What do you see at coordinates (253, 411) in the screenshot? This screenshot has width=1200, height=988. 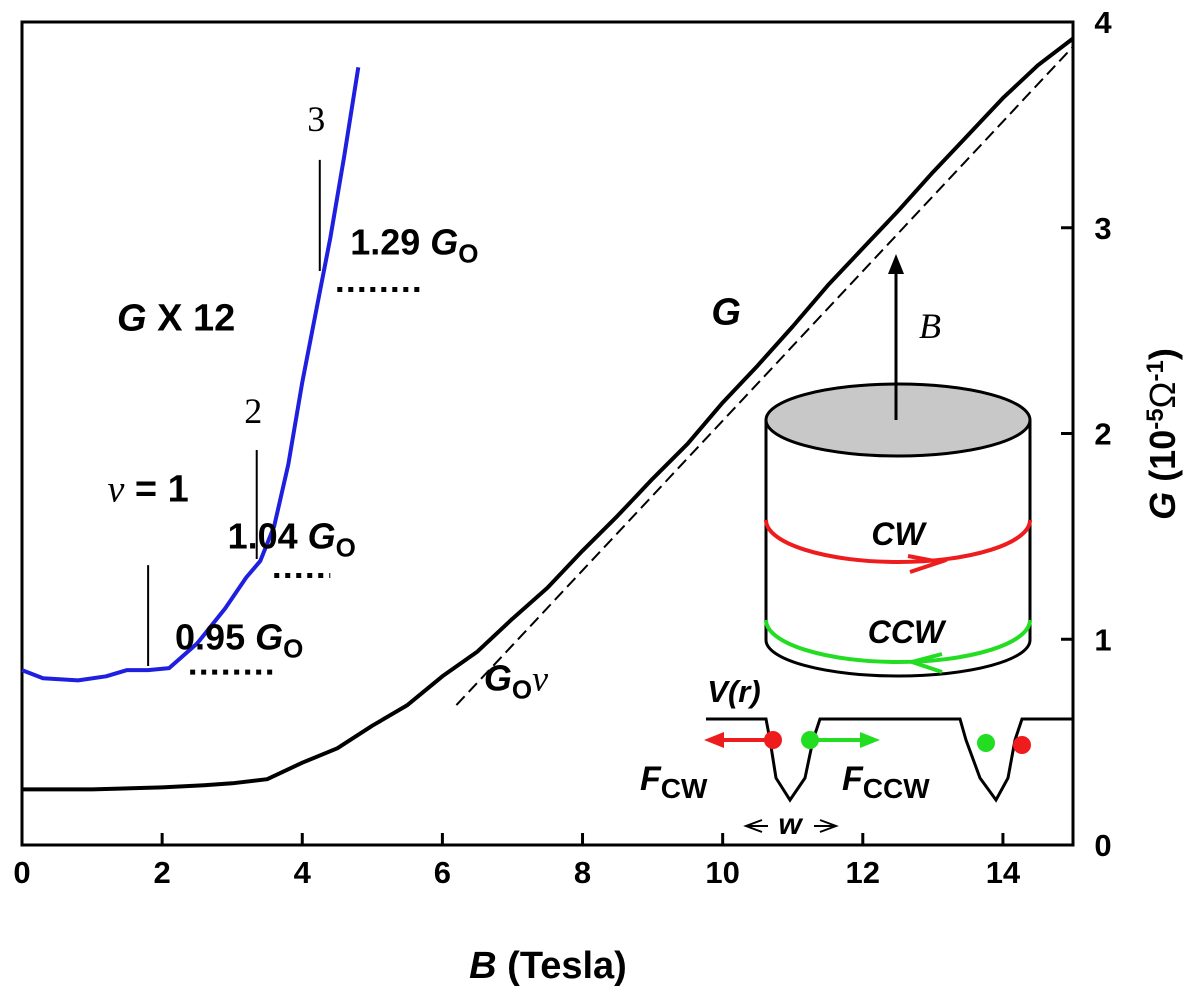 I see `annotation-fill-2: 2` at bounding box center [253, 411].